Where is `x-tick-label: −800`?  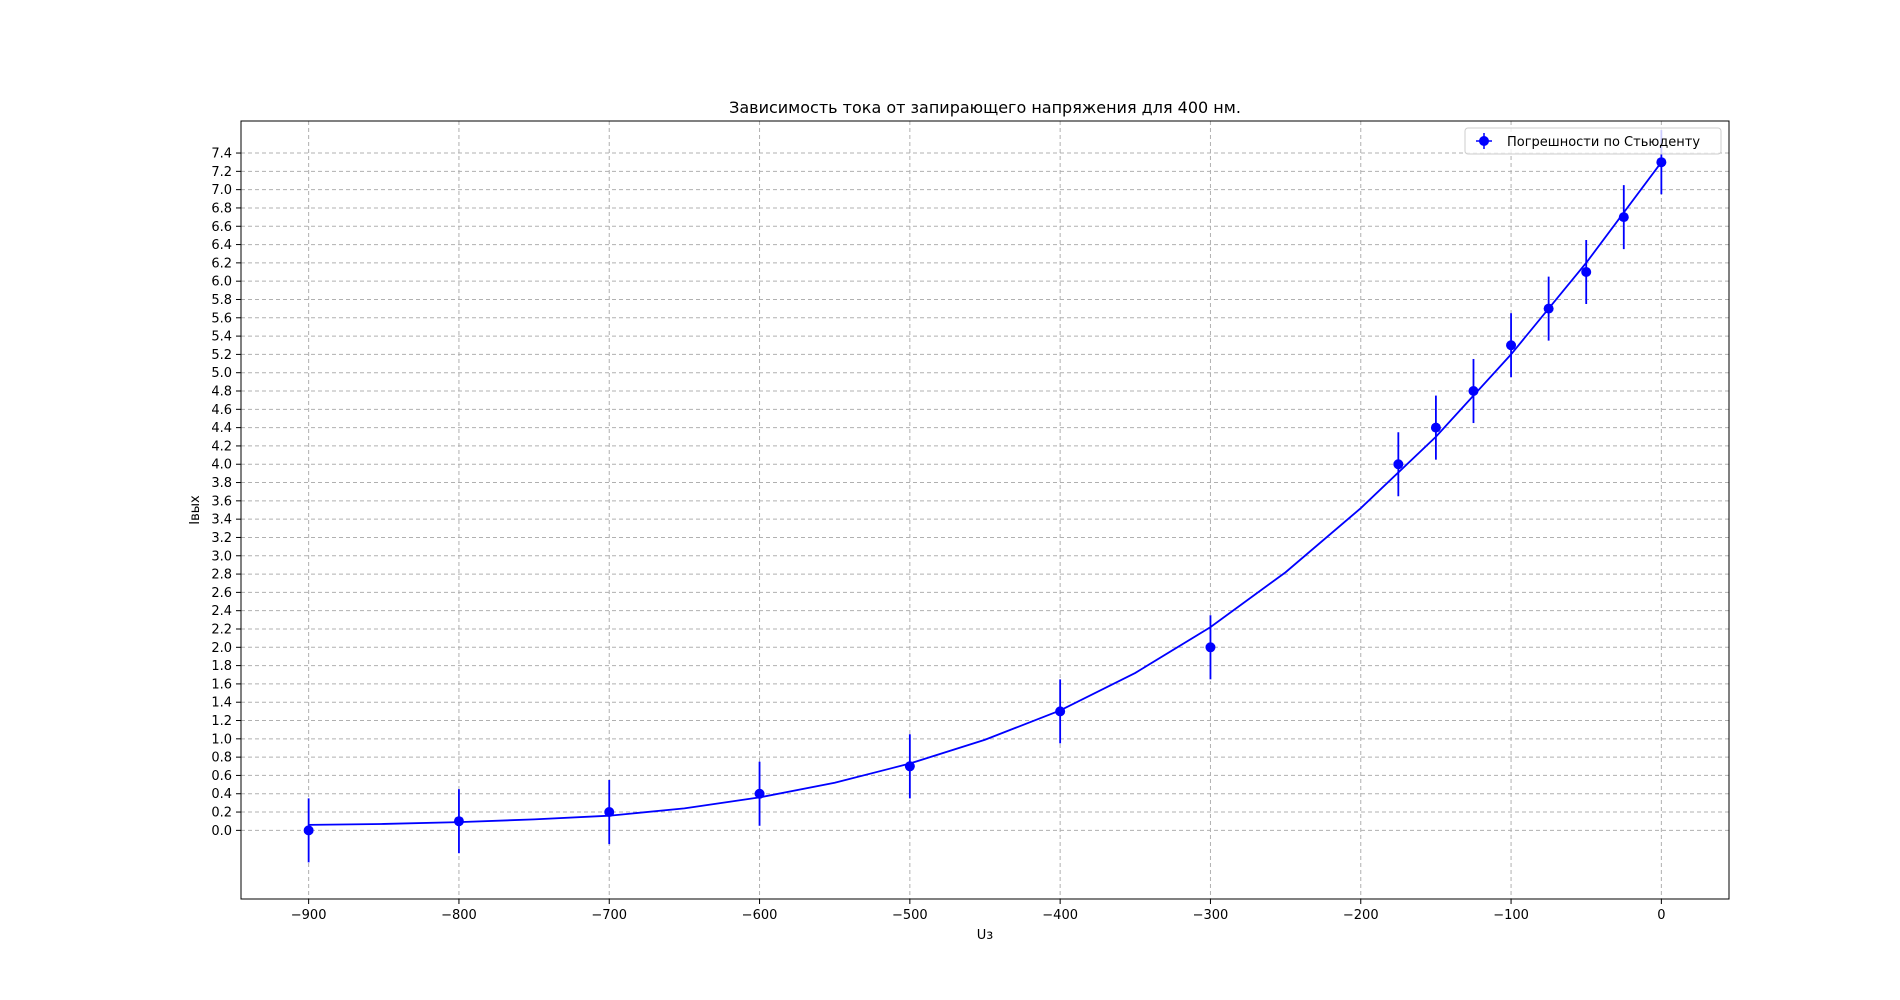
x-tick-label: −800 is located at coordinates (459, 915).